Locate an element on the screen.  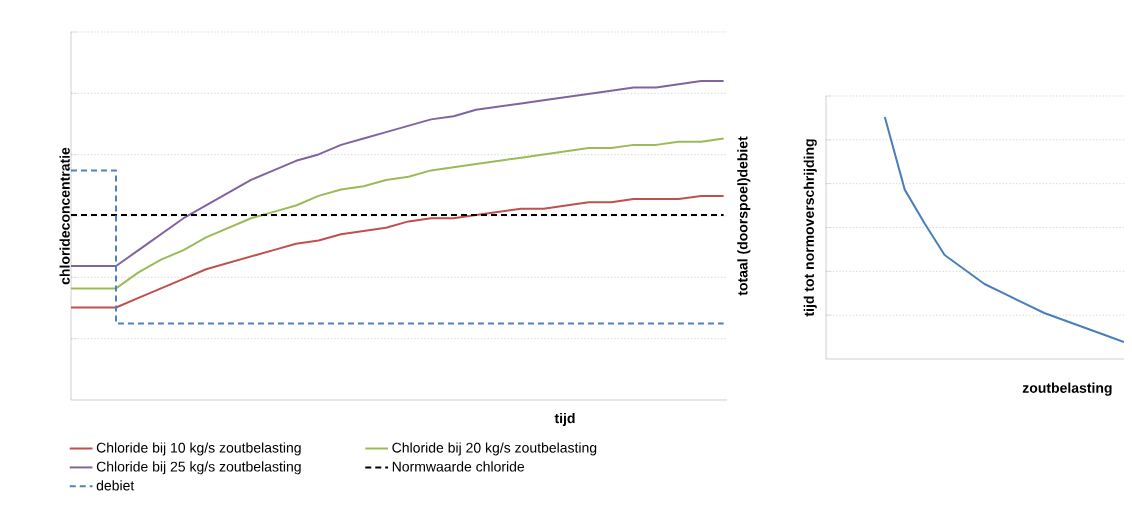
legend-label: Chloride bij 25 kg/s zoutbelasting is located at coordinates (198, 468).